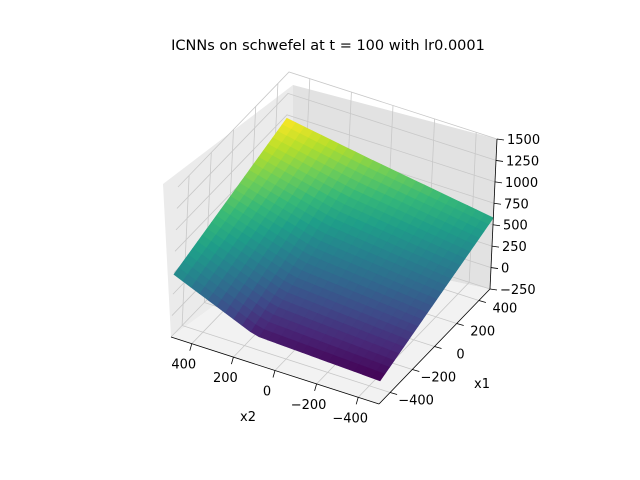 This screenshot has height=480, width=640. What do you see at coordinates (350, 418) in the screenshot?
I see `x2-tick-label: −400` at bounding box center [350, 418].